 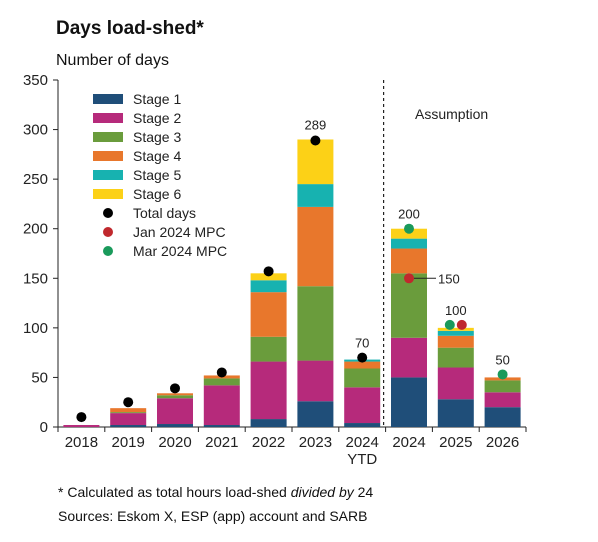 What do you see at coordinates (157, 99) in the screenshot?
I see `legend-label: Stage 1` at bounding box center [157, 99].